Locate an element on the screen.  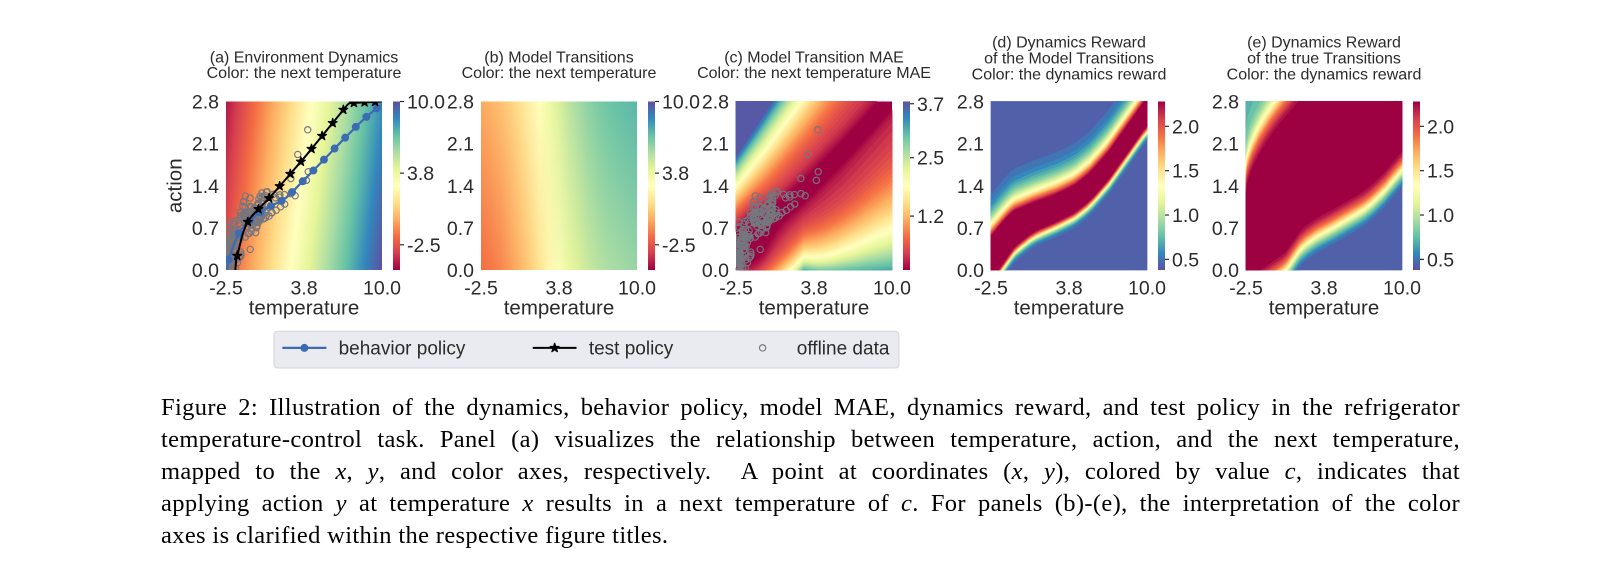
svg-text: test policy is located at coordinates (631, 349).